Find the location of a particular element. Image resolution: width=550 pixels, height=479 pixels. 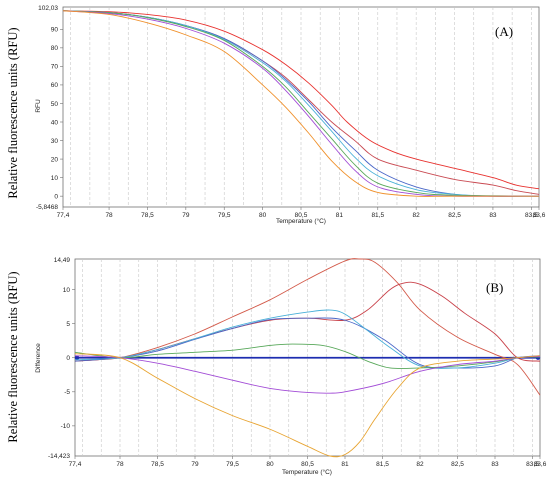

panel-a-x-tick-label: 78,5 is located at coordinates (147, 215).